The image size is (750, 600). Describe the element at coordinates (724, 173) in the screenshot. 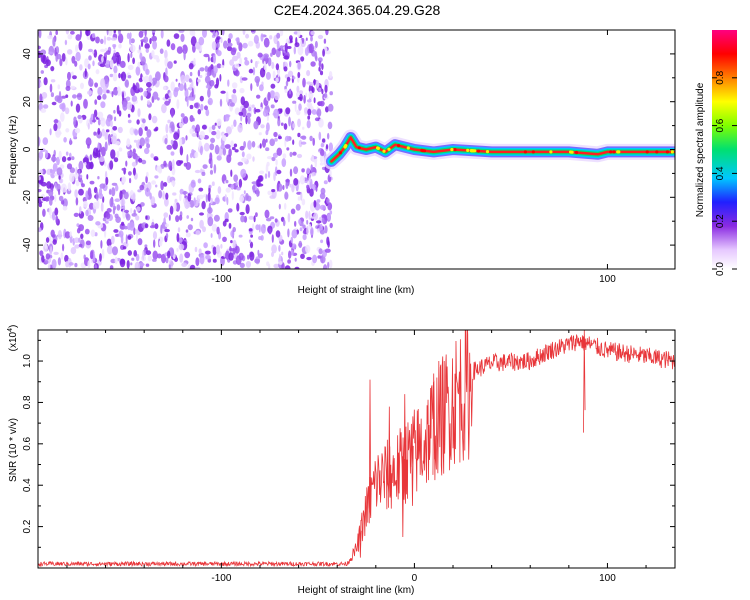

I see `colorbar-ticks: 0.0 0.2 0.4 0.6 0.8` at that location.